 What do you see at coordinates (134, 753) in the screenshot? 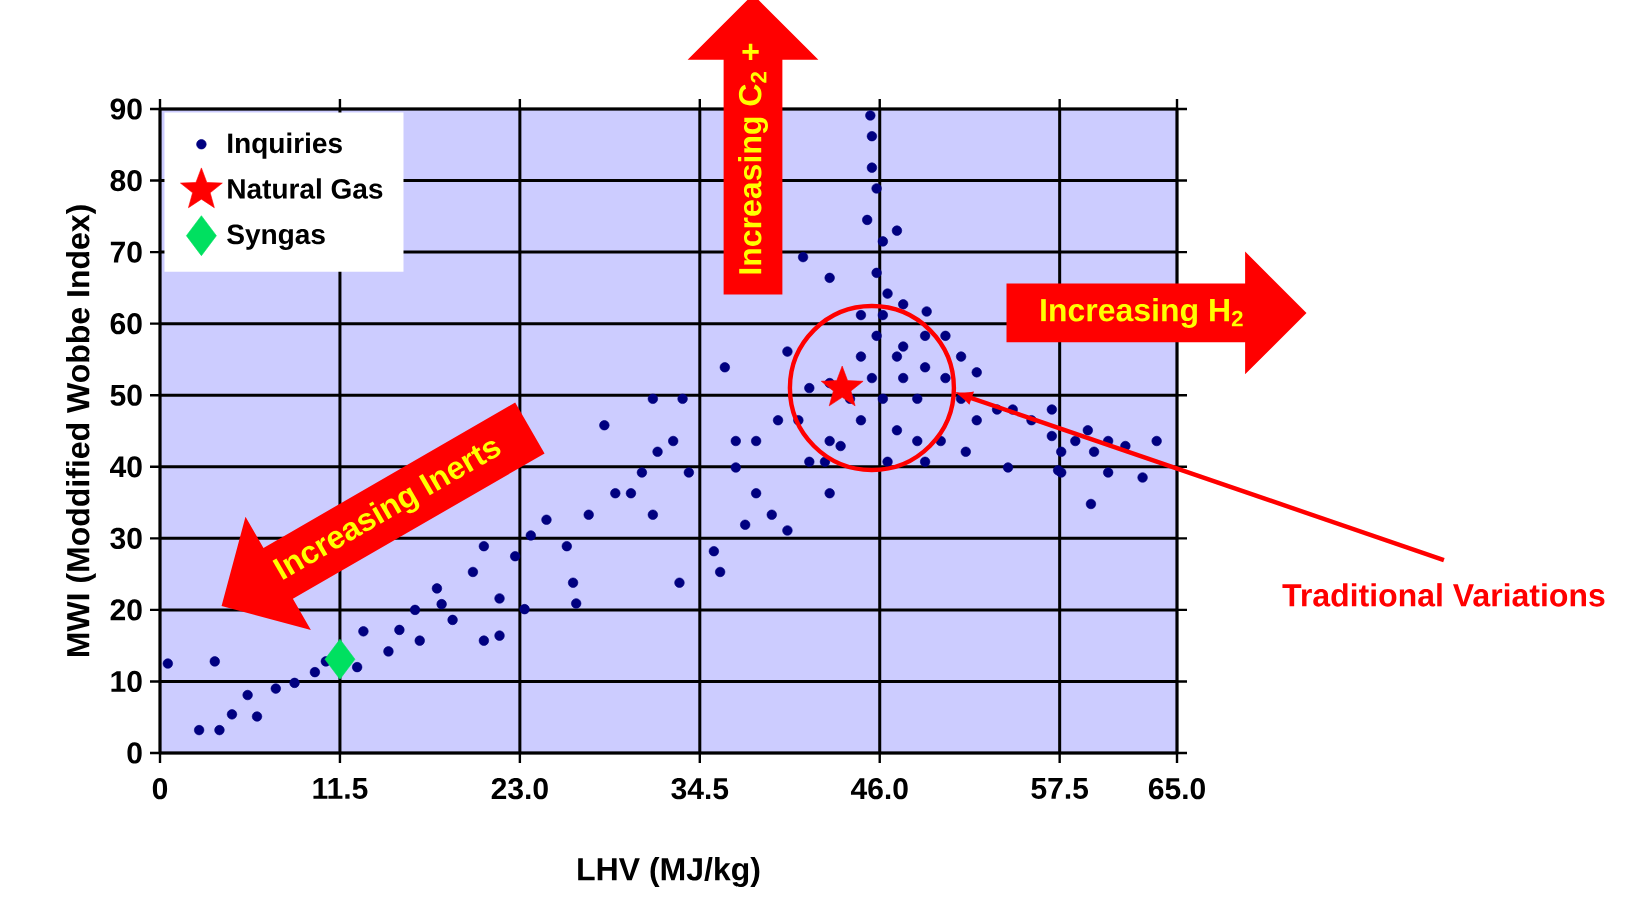
I see `y-tick-label: 0` at bounding box center [134, 753].